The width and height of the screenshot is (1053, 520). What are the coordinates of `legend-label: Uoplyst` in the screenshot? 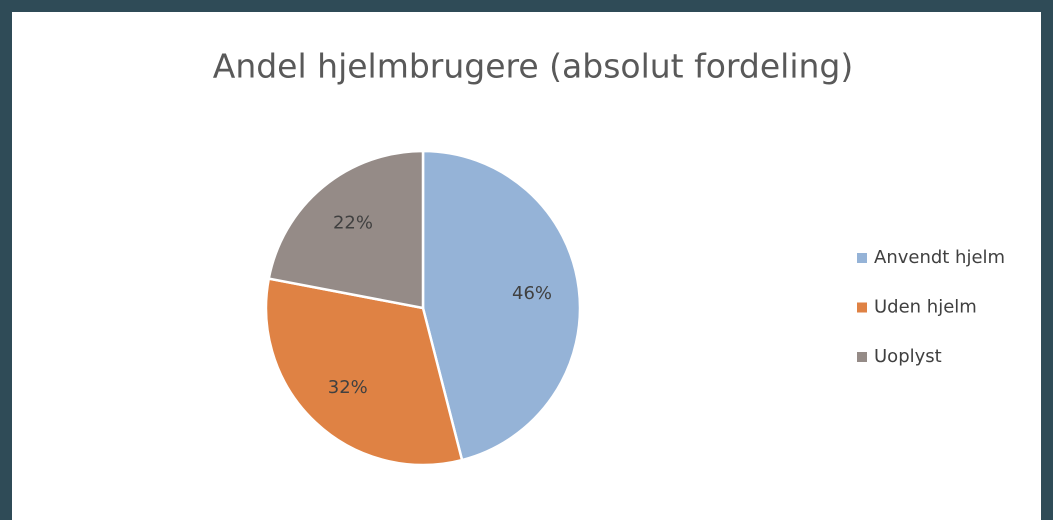 It's located at (908, 356).